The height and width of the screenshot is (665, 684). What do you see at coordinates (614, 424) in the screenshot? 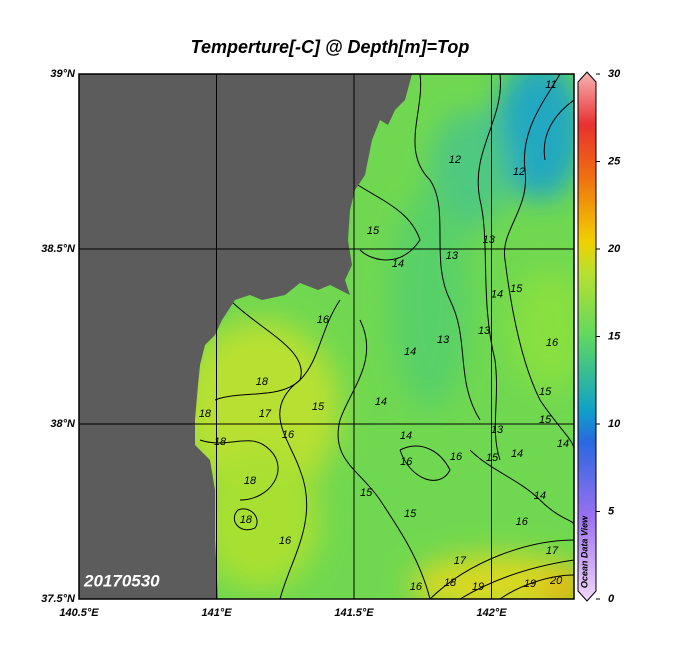
I see `colorbar-tick-label: 10` at bounding box center [614, 424].